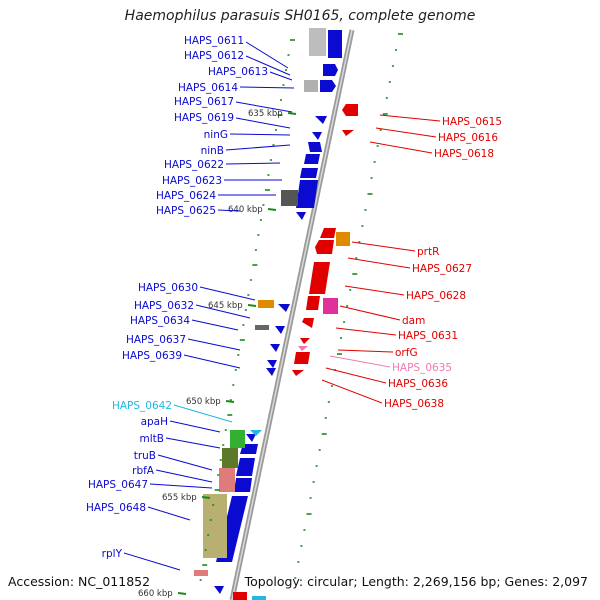  I want to click on gene-label: HAPS_0631, so click(428, 336).